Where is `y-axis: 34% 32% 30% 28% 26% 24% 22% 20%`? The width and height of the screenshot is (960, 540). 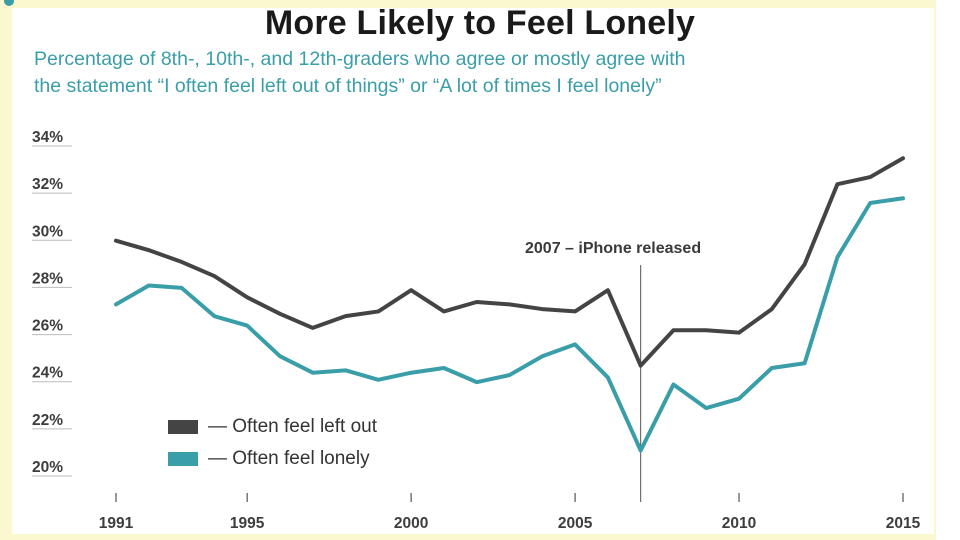
y-axis: 34% 32% 30% 28% 26% 24% 22% 20% is located at coordinates (52, 303).